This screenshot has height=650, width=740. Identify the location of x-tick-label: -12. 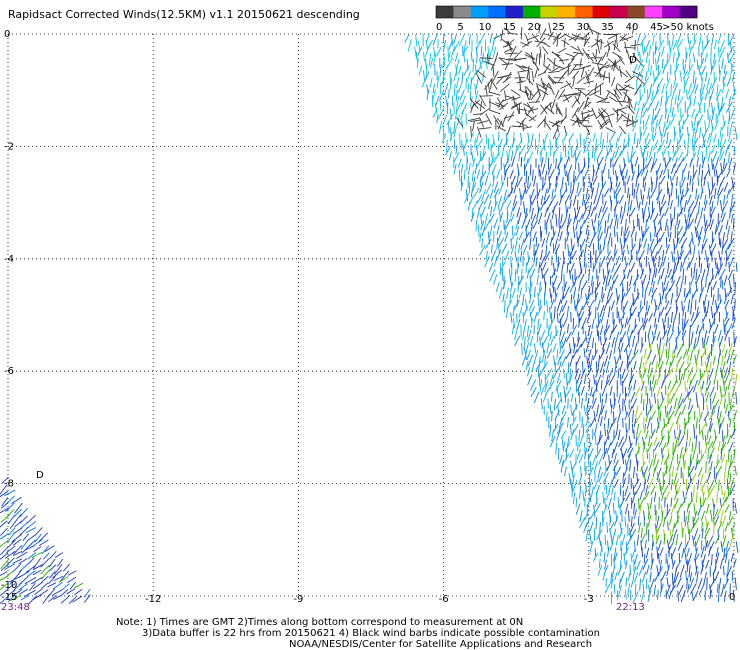
(153, 599).